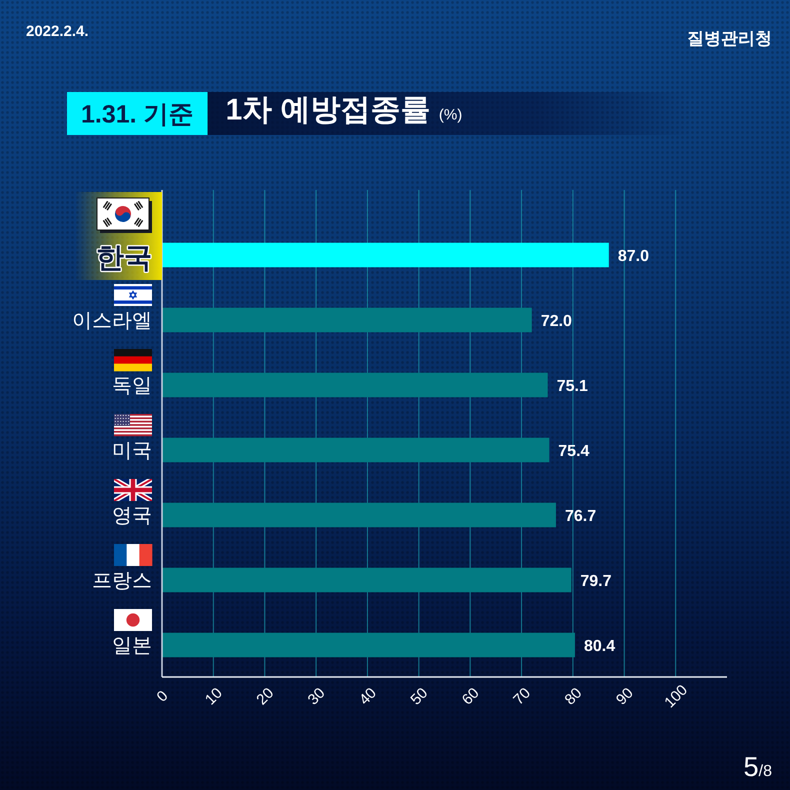  Describe the element at coordinates (556, 321) in the screenshot. I see `data-label: 72.0` at that location.